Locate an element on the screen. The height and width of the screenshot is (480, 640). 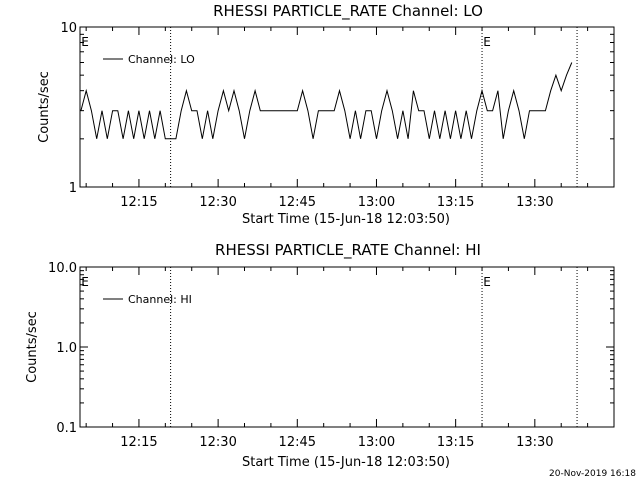
lo-x-tick-label: 12:15 is located at coordinates (138, 202).